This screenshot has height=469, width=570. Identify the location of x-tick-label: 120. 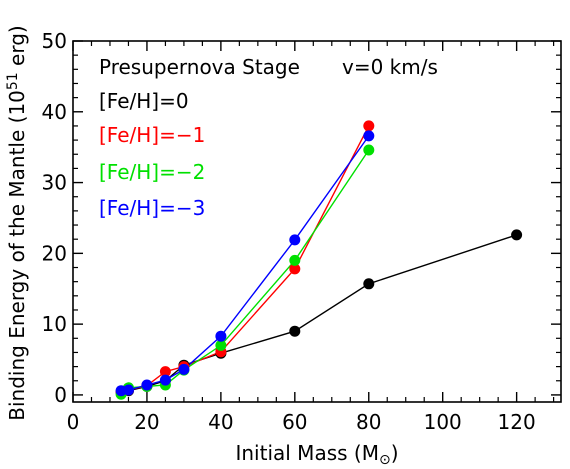
(517, 422).